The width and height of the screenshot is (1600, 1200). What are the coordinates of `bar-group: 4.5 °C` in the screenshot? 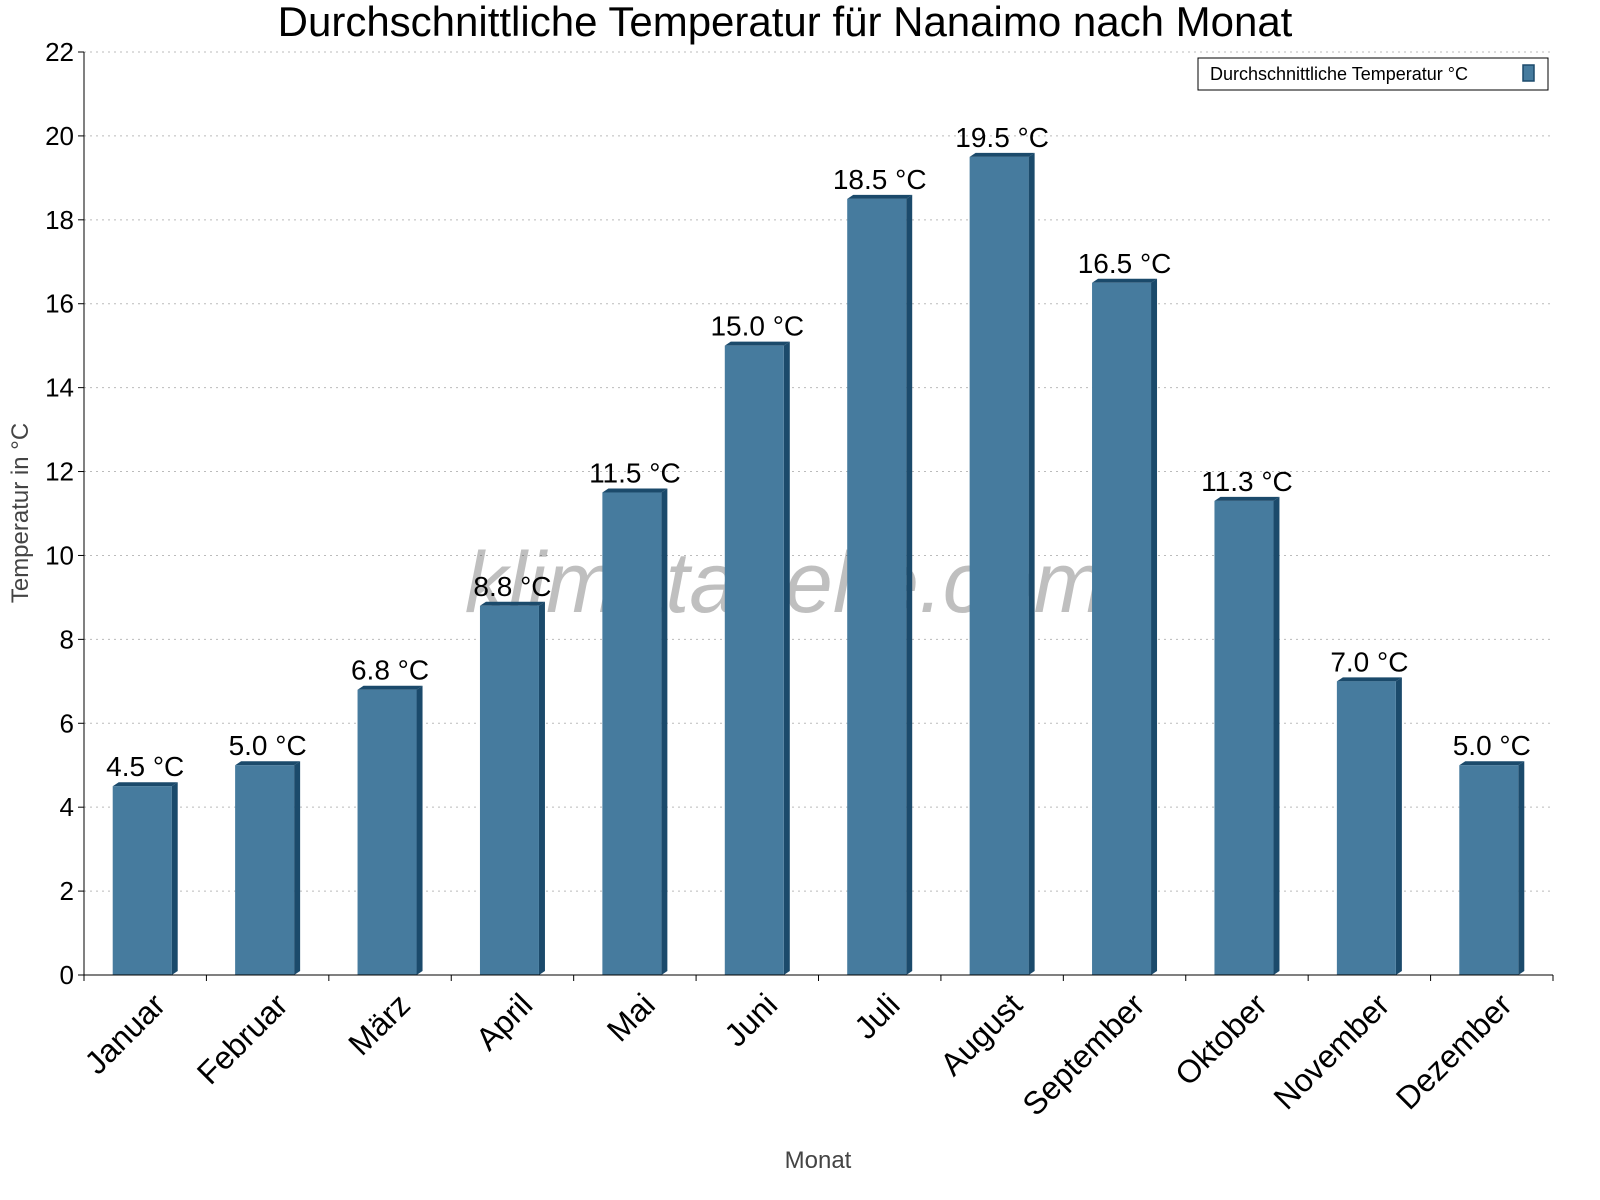 It's located at (145, 863).